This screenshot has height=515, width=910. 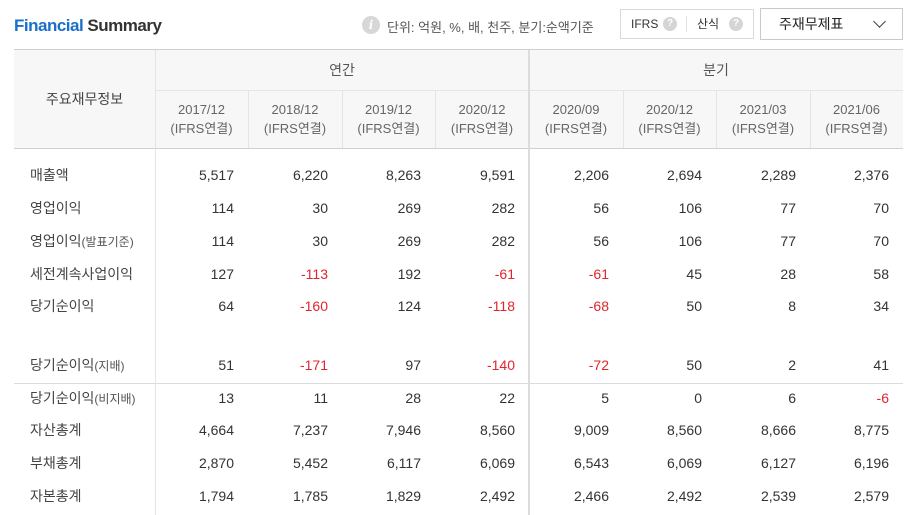 What do you see at coordinates (736, 24) in the screenshot?
I see `calc-help-icon: ?` at bounding box center [736, 24].